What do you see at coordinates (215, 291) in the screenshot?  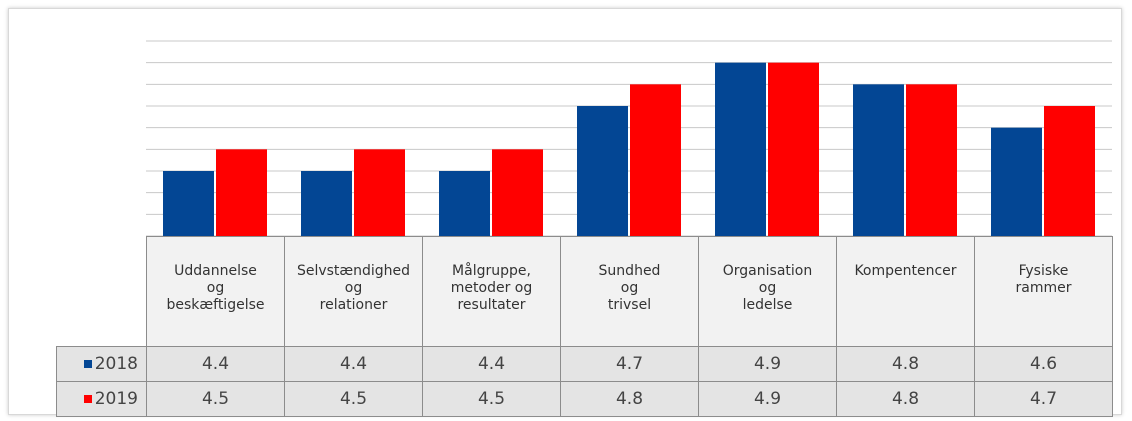 I see `category-label: Uddannelse og beskæftigelse` at bounding box center [215, 291].